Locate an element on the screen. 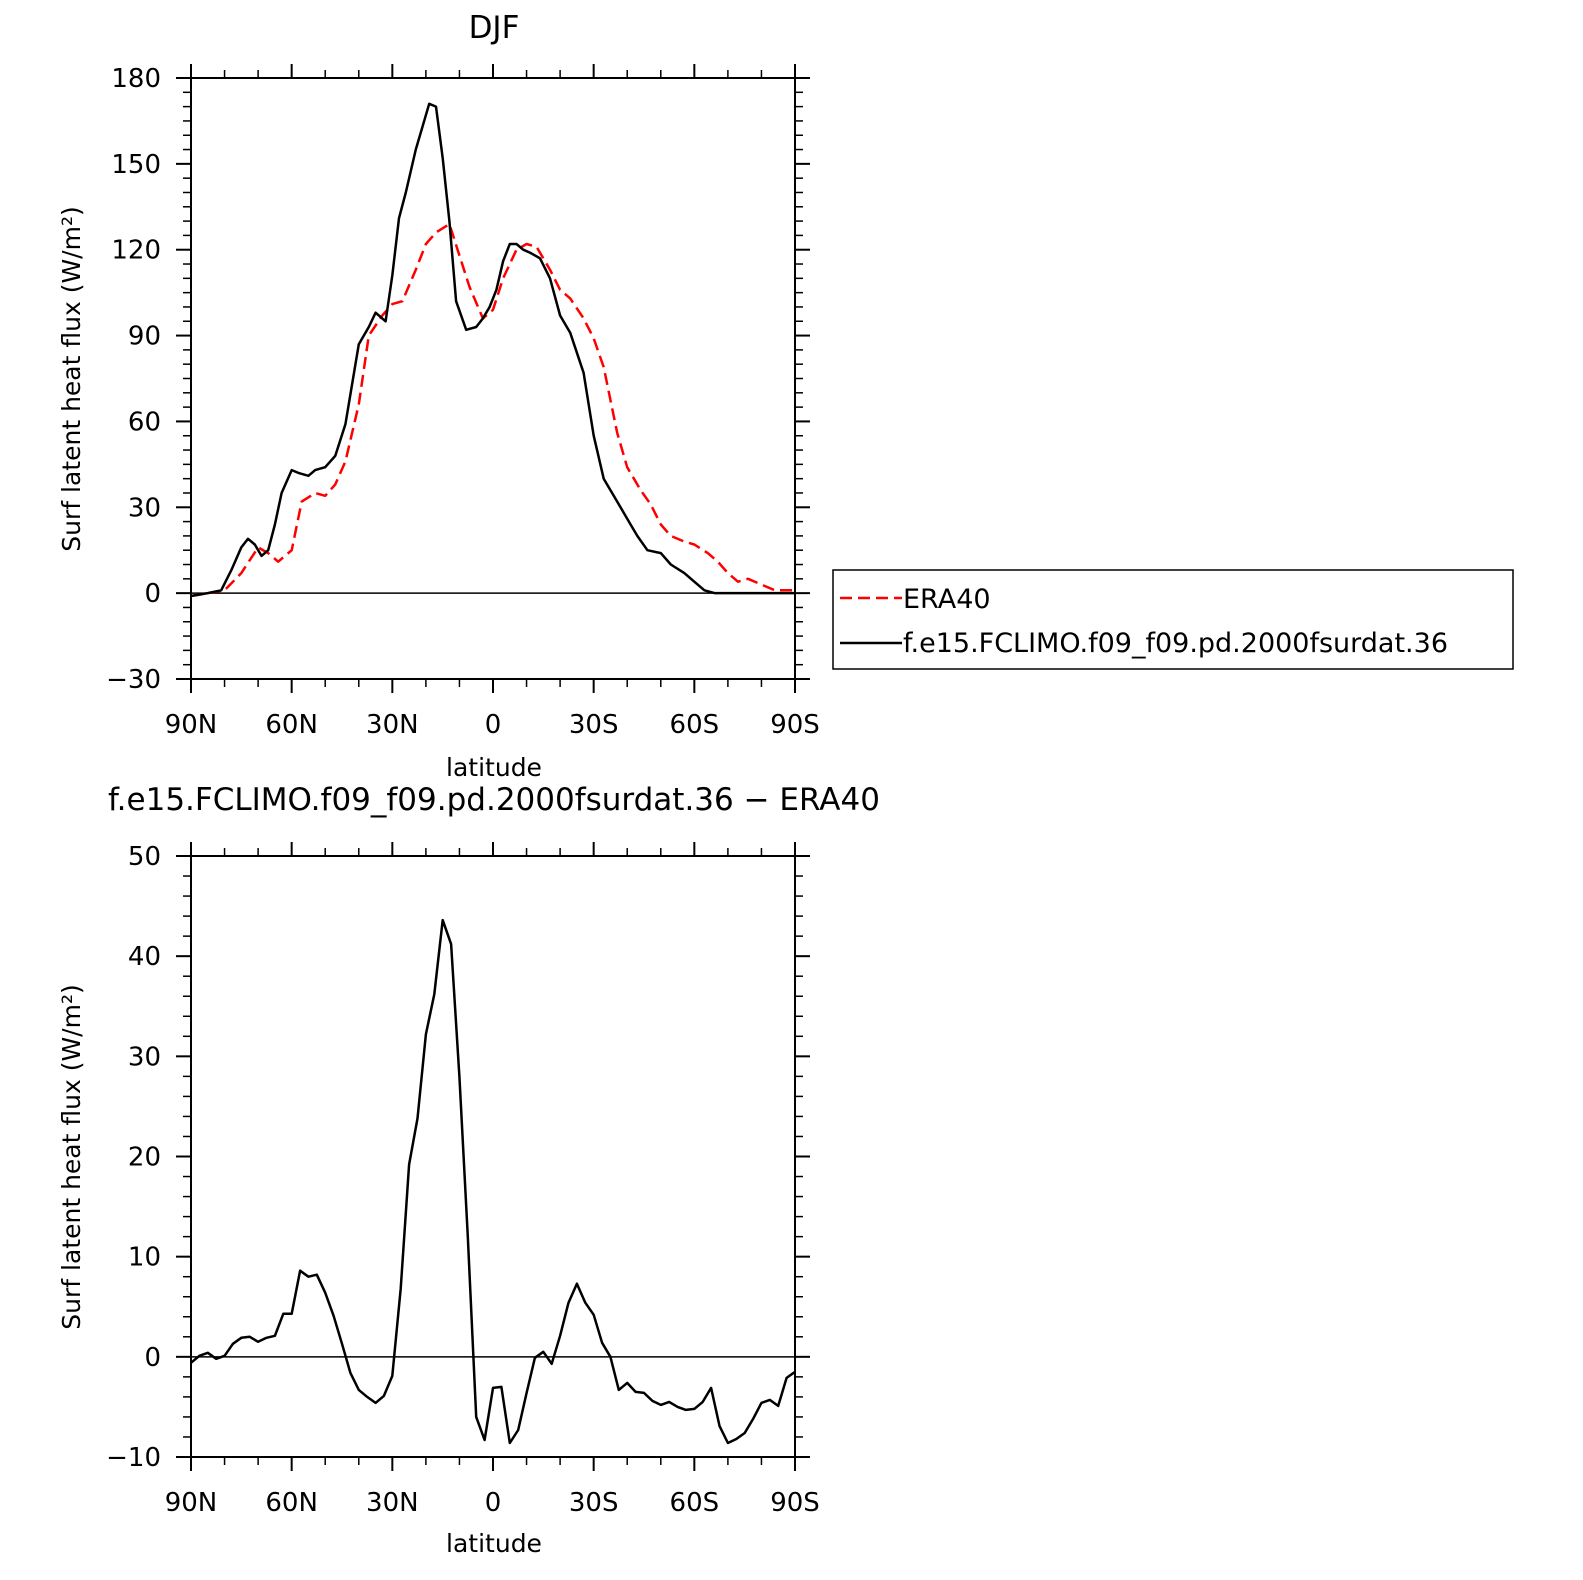  plot-frame is located at coordinates (493, 1156).